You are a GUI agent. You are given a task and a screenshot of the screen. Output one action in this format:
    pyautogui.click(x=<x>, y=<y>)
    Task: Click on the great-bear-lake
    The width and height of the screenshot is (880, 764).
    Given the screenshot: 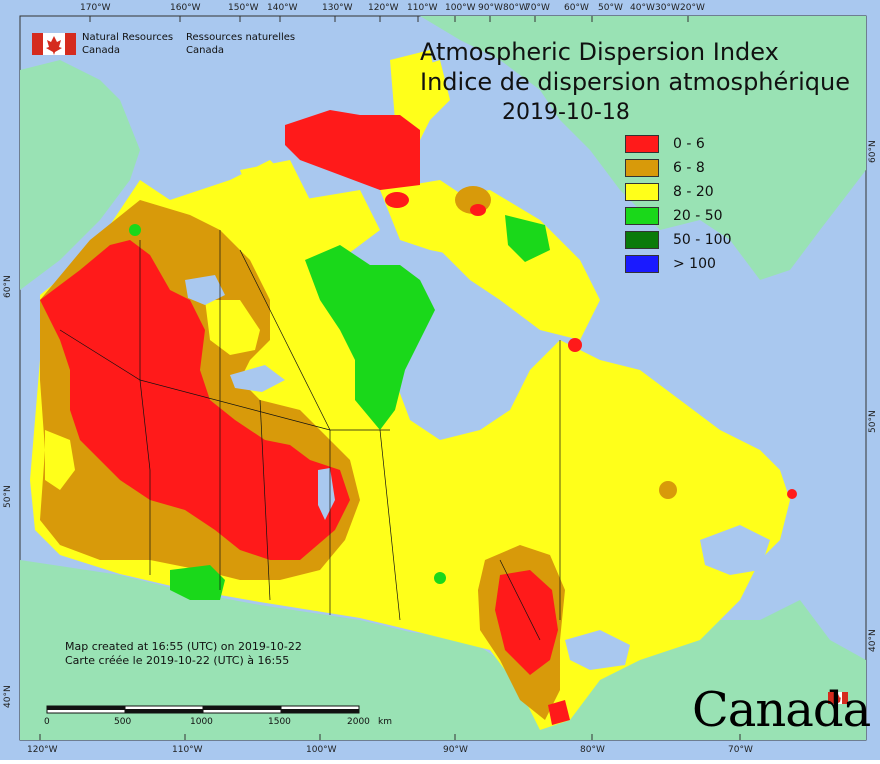 What is the action you would take?
    pyautogui.click(x=205, y=290)
    